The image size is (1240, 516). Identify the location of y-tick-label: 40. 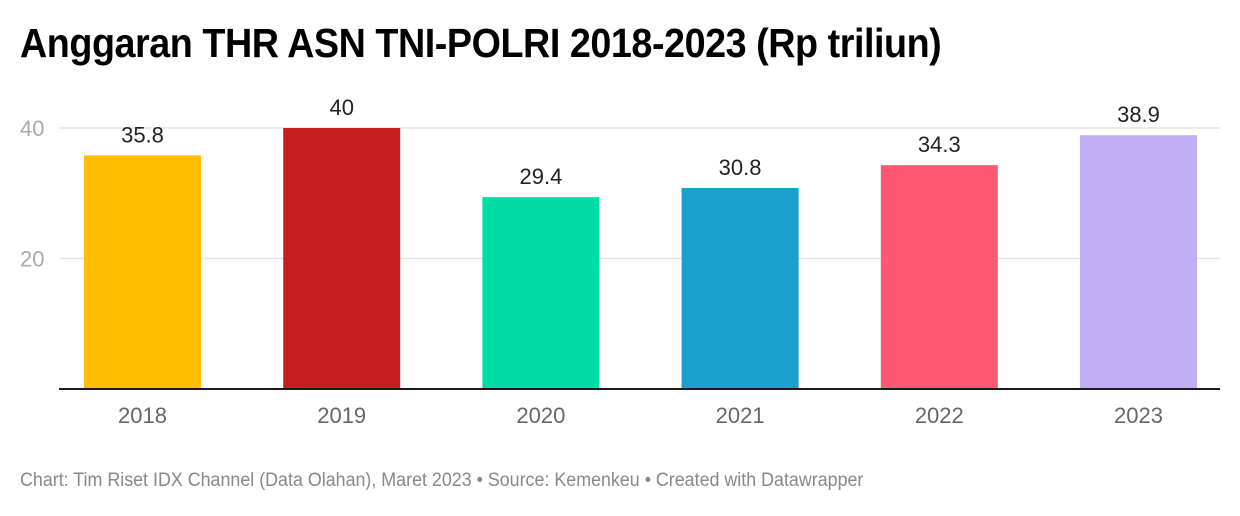
(32, 128).